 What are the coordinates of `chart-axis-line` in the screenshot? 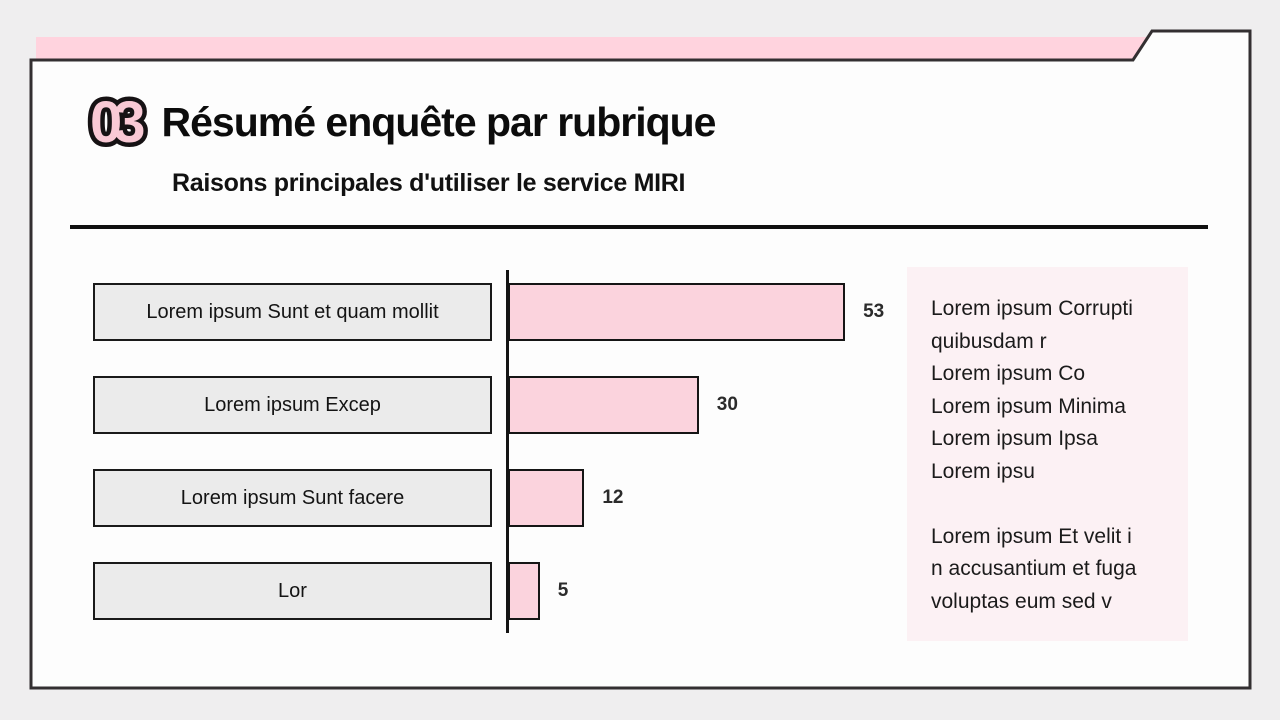 It's located at (507, 451).